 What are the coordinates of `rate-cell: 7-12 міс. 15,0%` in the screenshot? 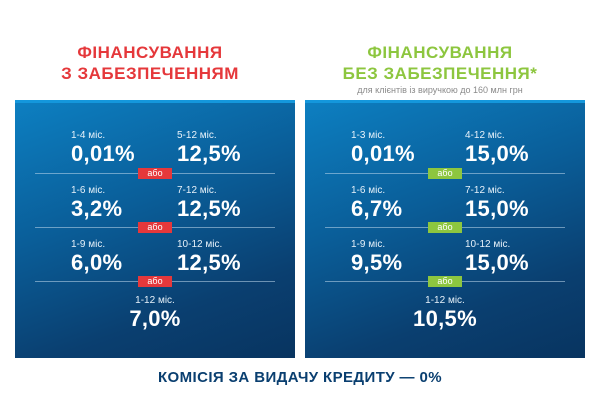 It's located at (497, 203).